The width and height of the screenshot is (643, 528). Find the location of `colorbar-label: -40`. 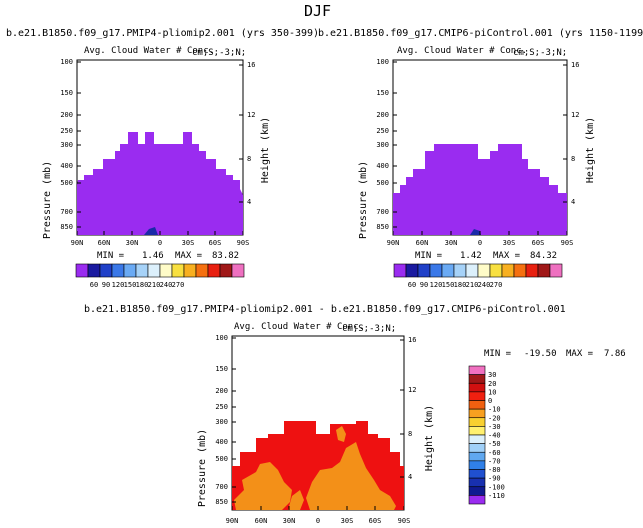

colorbar-label: -40 is located at coordinates (494, 436).